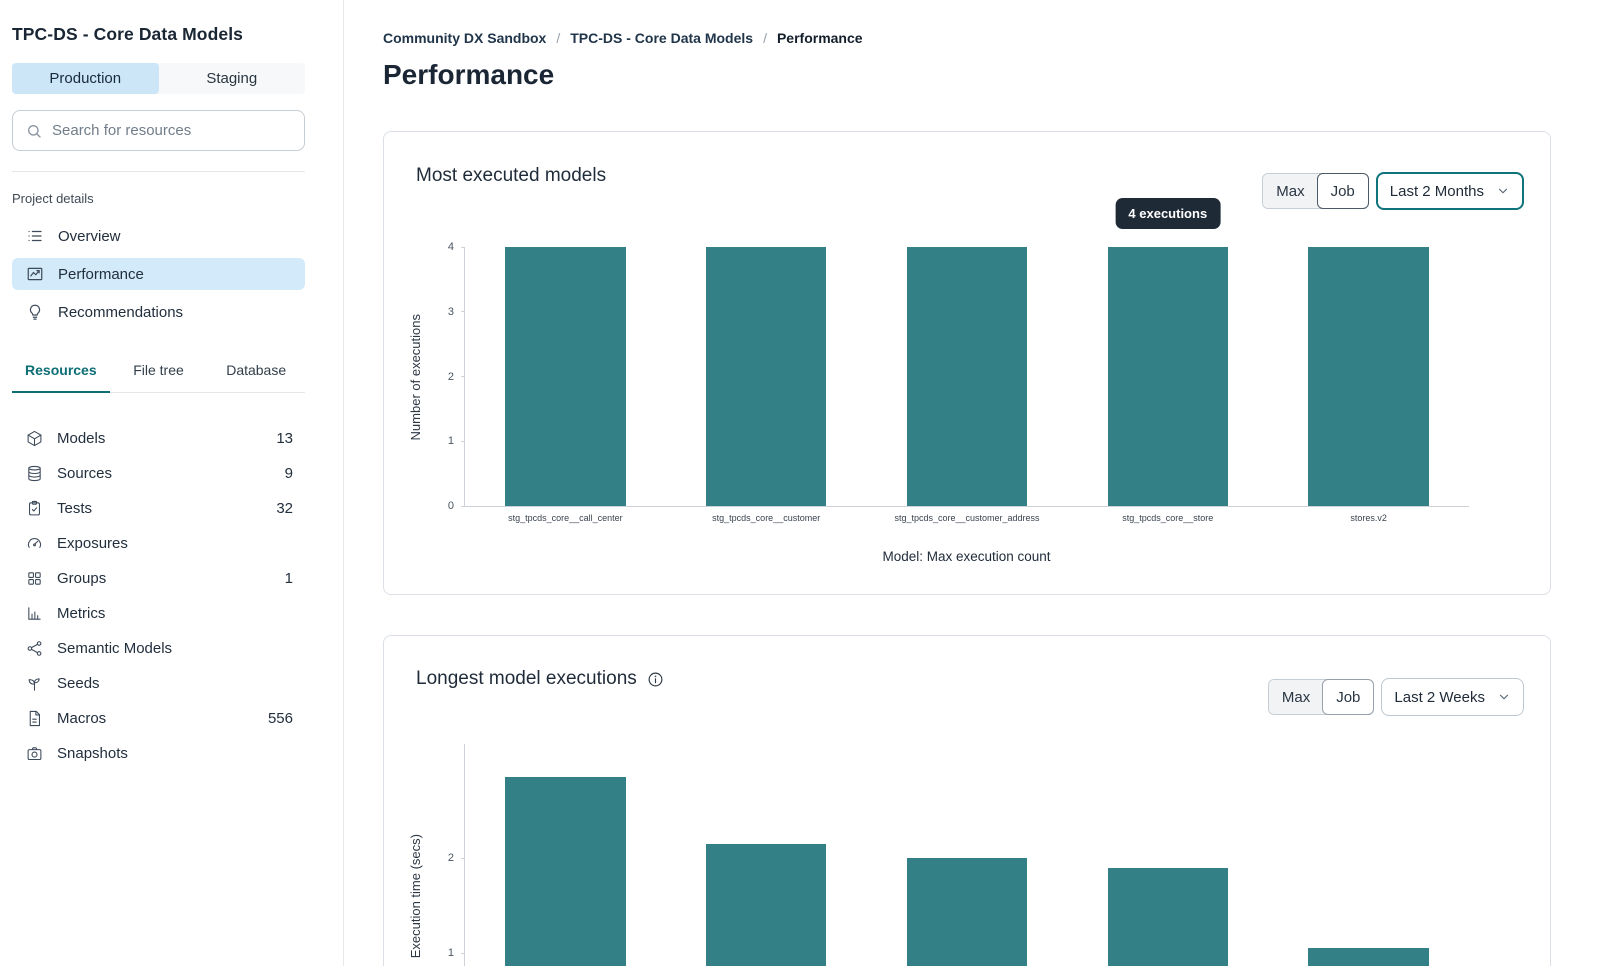 The width and height of the screenshot is (1621, 966). What do you see at coordinates (158, 171) in the screenshot?
I see `sidebar-divider` at bounding box center [158, 171].